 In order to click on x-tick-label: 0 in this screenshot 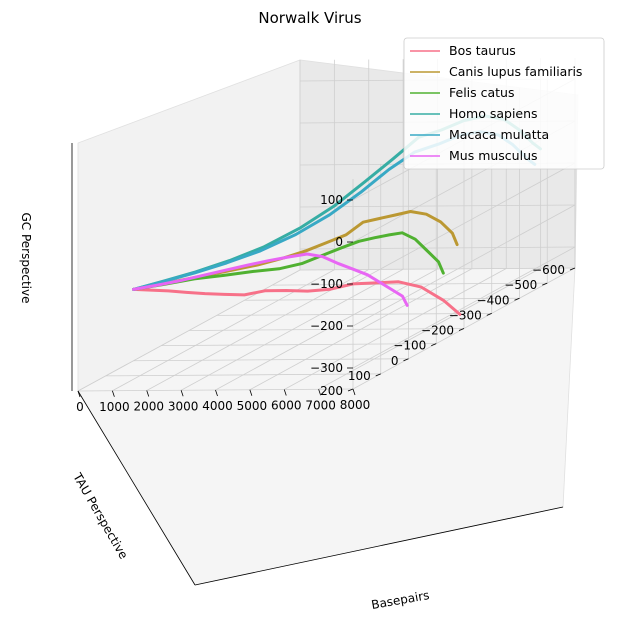, I will do `click(80, 407)`.